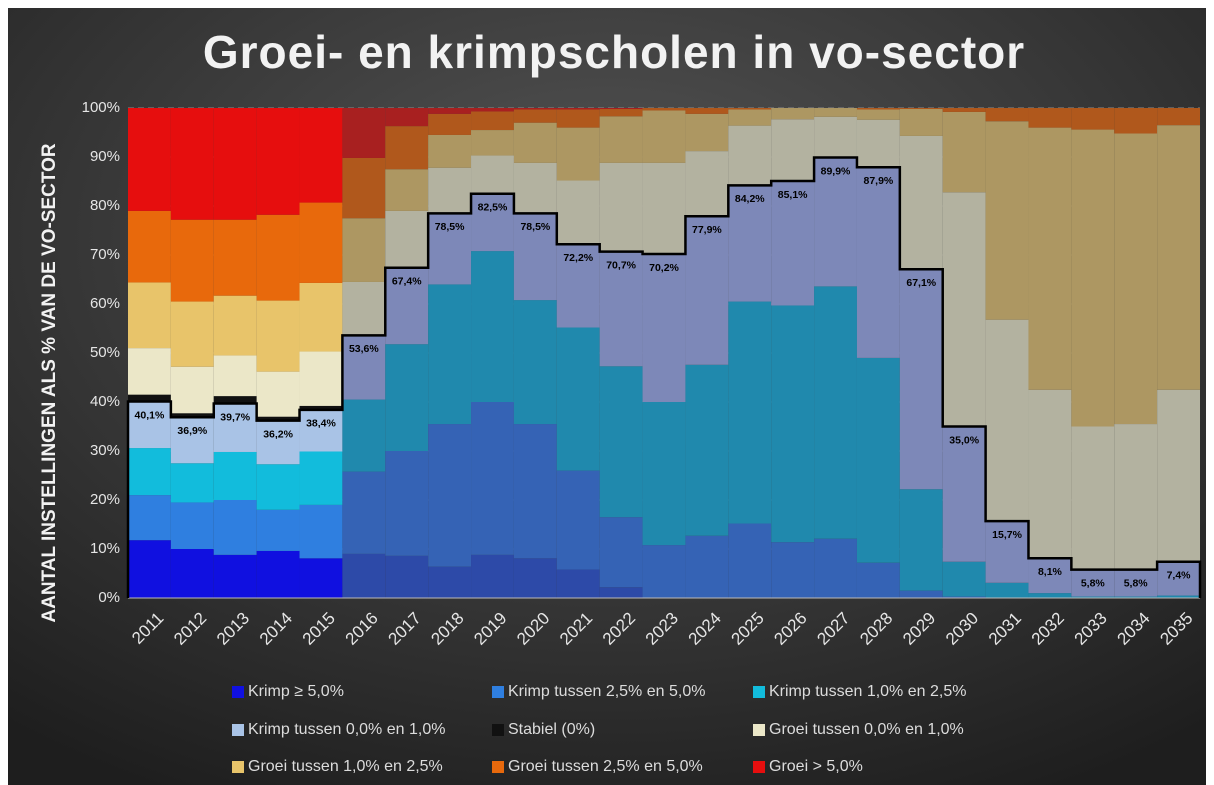  What do you see at coordinates (1093, 583) in the screenshot?
I see `data-label: 5,8%` at bounding box center [1093, 583].